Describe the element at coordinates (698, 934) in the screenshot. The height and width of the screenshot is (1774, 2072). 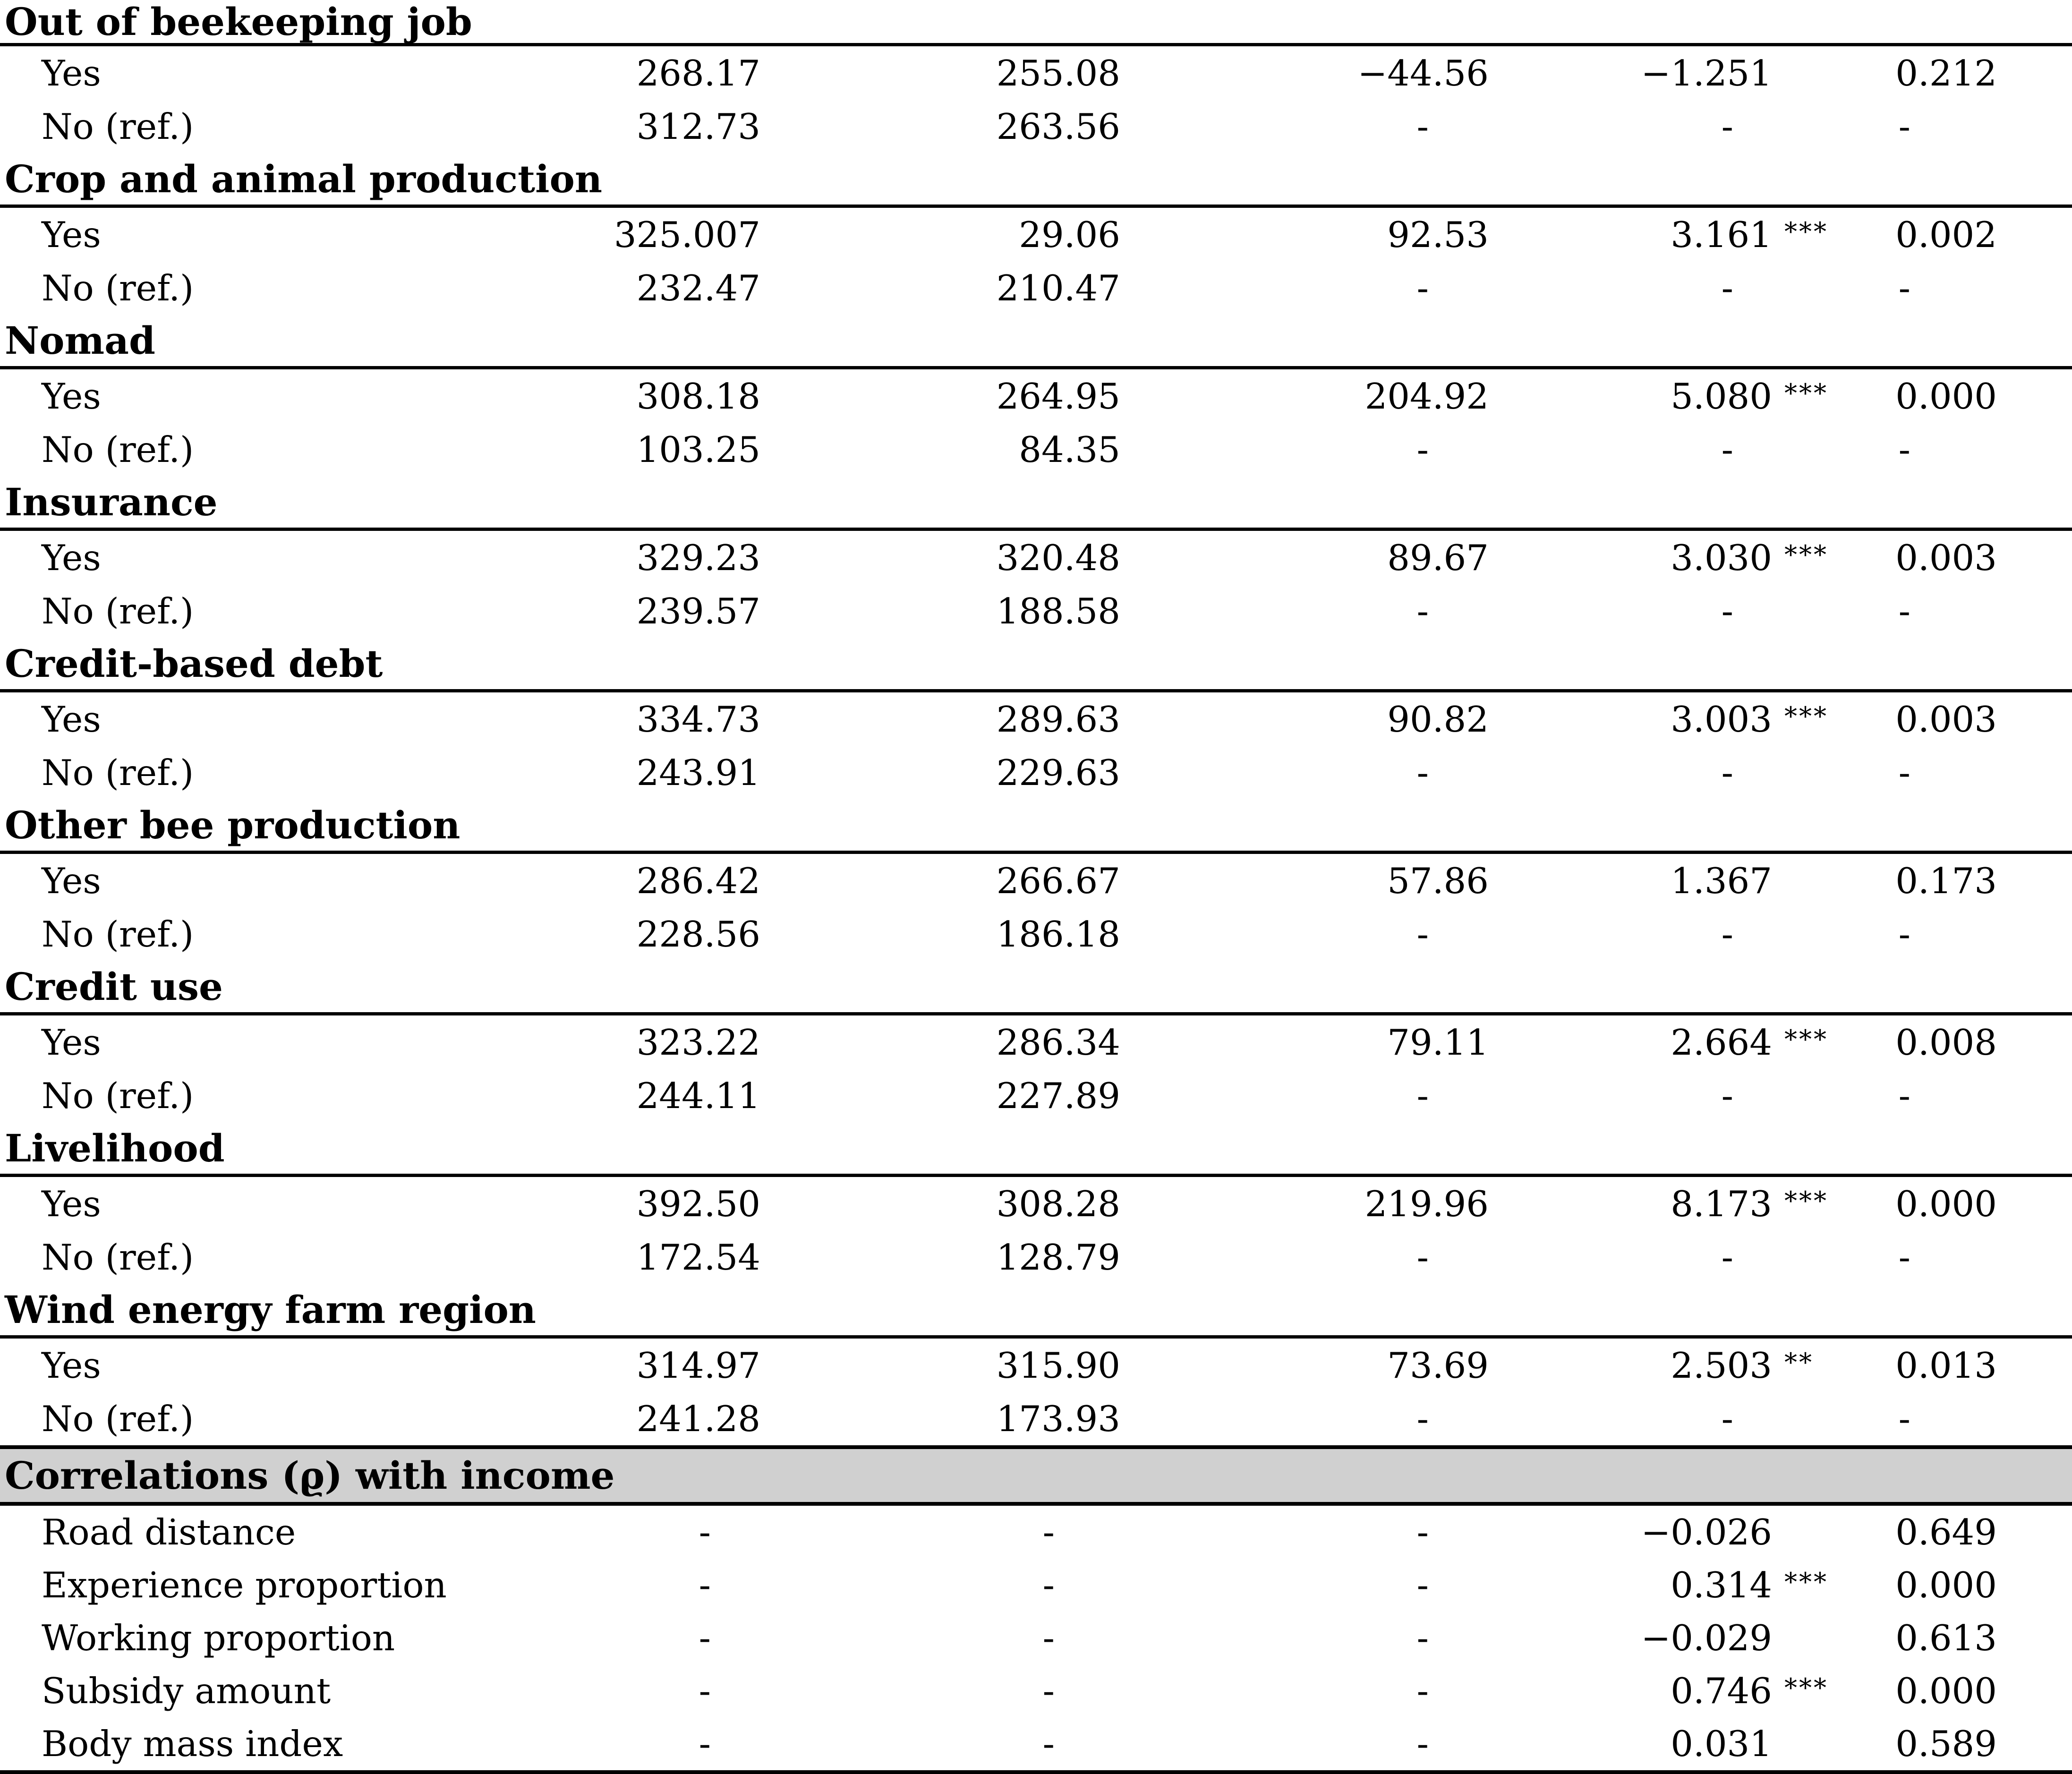
I see `value-cell-col1: 228.56` at that location.